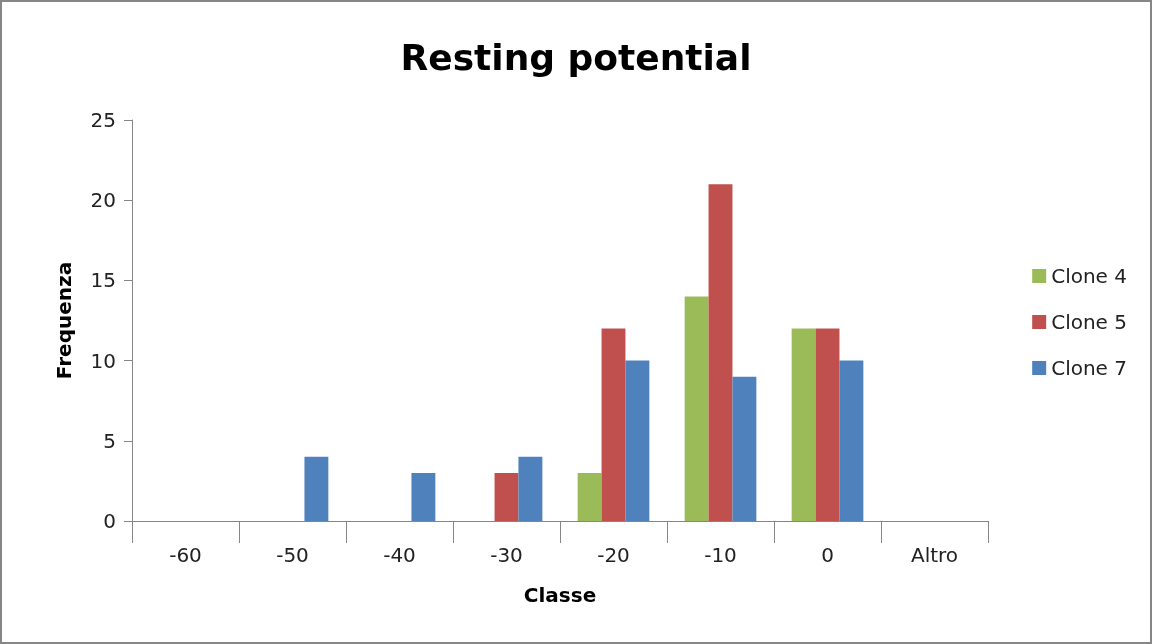  I want to click on y-tick-label: 15, so click(103, 280).